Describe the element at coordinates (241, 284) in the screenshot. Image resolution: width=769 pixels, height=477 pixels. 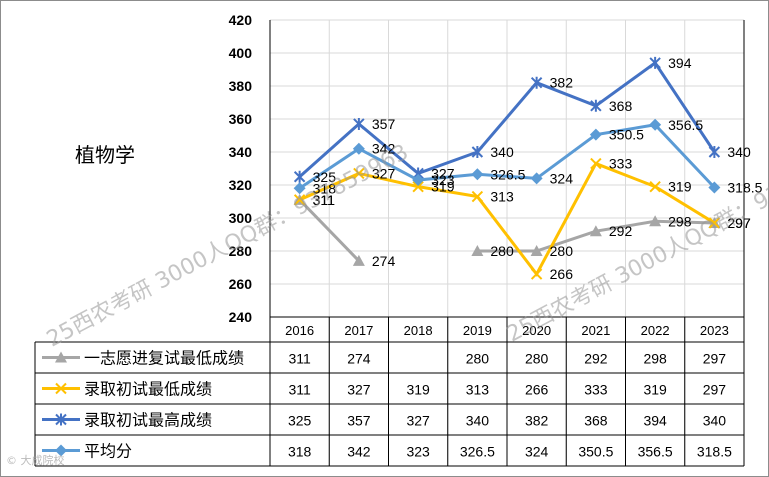
I see `y-tick-label: 260` at that location.